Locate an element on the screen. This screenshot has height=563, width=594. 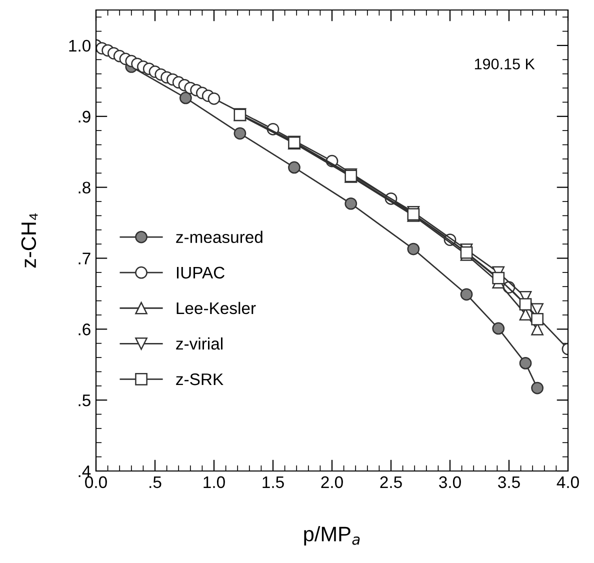
x-tick-label: .5 is located at coordinates (156, 482).